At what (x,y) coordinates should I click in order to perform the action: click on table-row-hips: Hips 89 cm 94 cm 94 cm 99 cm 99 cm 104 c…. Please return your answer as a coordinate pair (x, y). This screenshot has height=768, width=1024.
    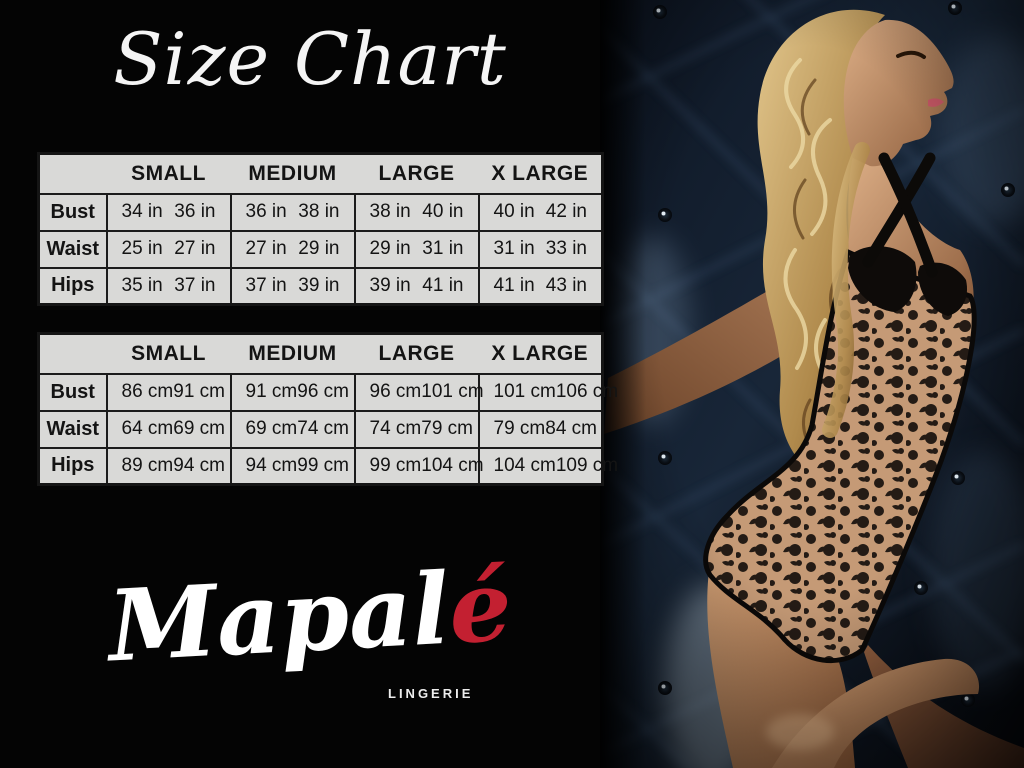
    Looking at the image, I should click on (327, 466).